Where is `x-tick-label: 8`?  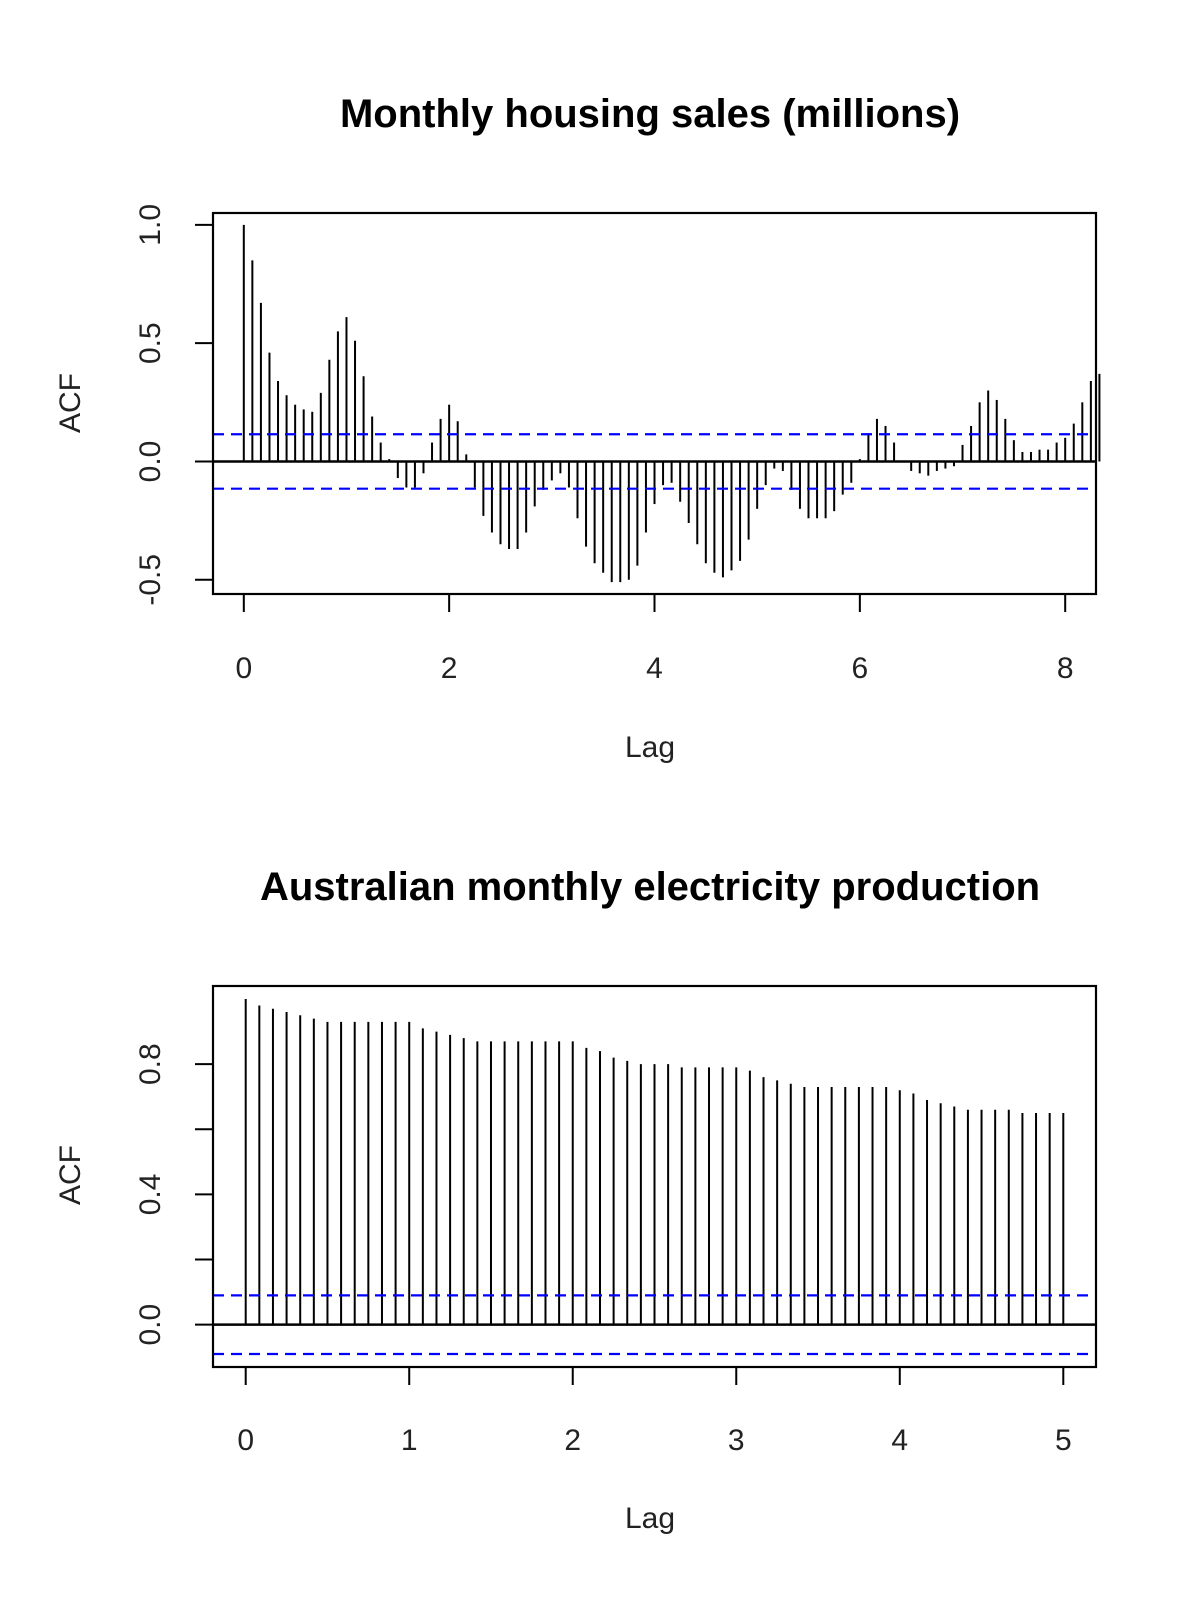
x-tick-label: 8 is located at coordinates (1065, 668).